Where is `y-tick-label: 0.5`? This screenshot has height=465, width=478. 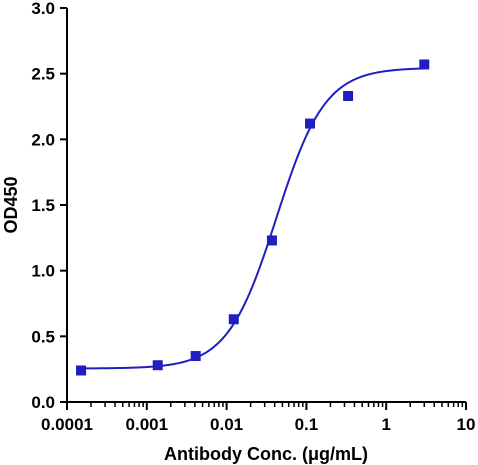
y-tick-label: 0.5 is located at coordinates (43, 336).